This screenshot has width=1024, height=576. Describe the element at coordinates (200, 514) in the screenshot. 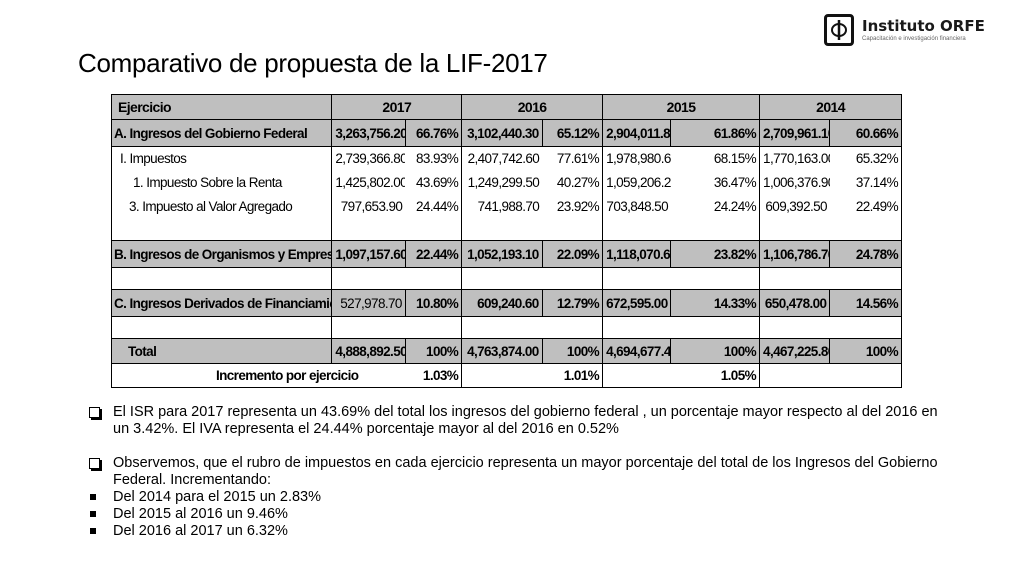

I see `increment-text: Del 2015 al 2016 un 9.46%` at that location.